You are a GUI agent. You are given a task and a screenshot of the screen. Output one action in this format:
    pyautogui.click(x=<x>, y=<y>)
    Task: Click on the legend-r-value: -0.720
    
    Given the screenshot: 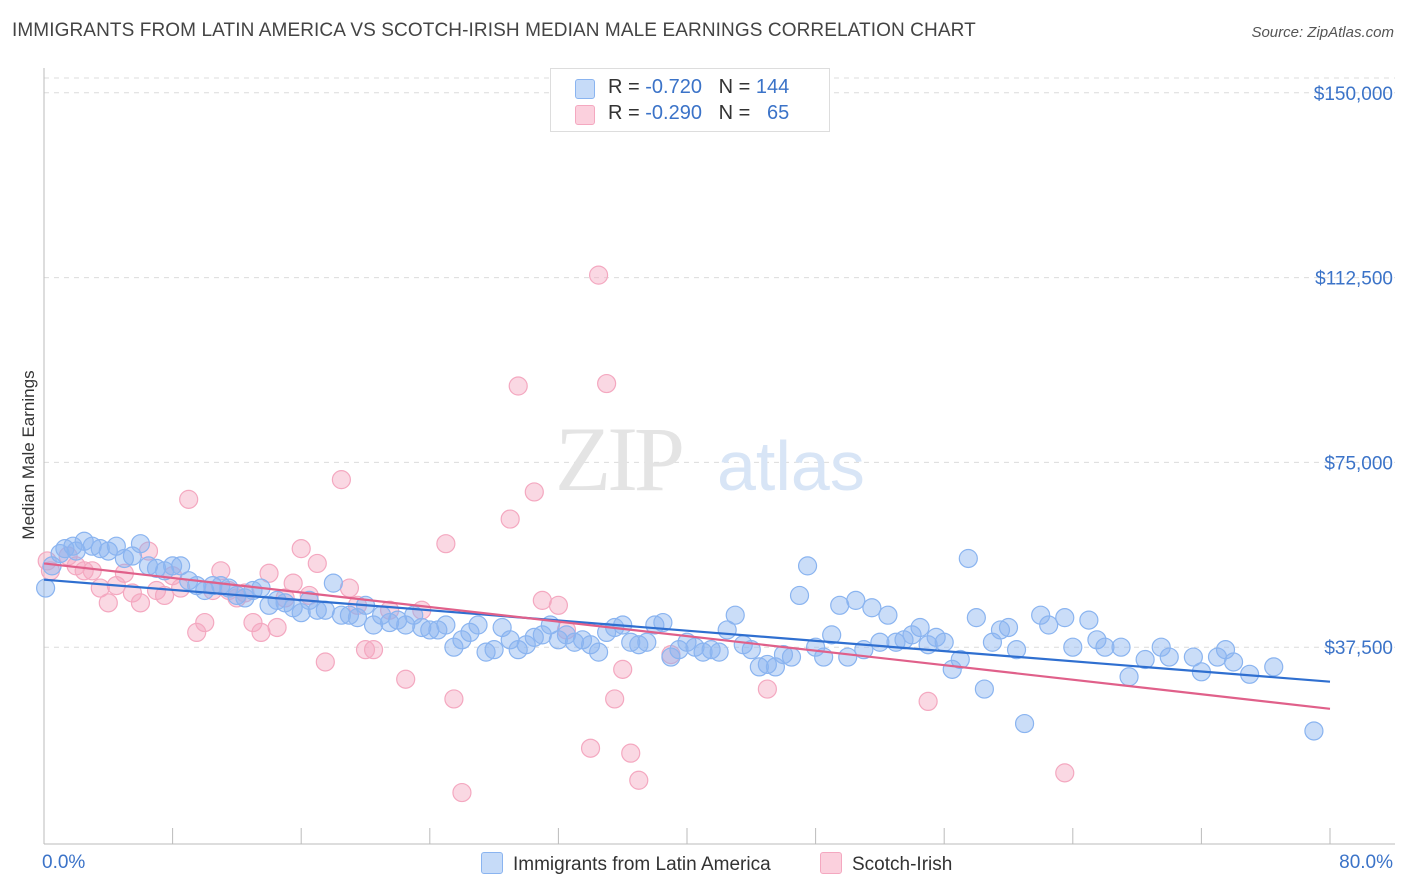 What is the action you would take?
    pyautogui.click(x=673, y=87)
    